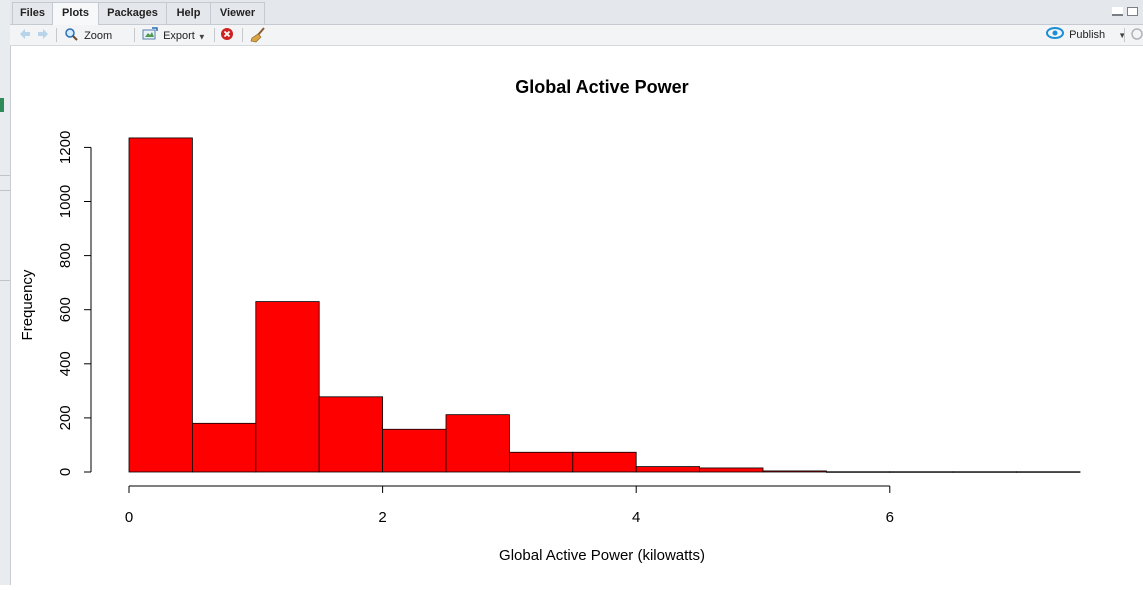 This screenshot has height=590, width=1143. What do you see at coordinates (65, 363) in the screenshot?
I see `y-tick-label: 400` at bounding box center [65, 363].